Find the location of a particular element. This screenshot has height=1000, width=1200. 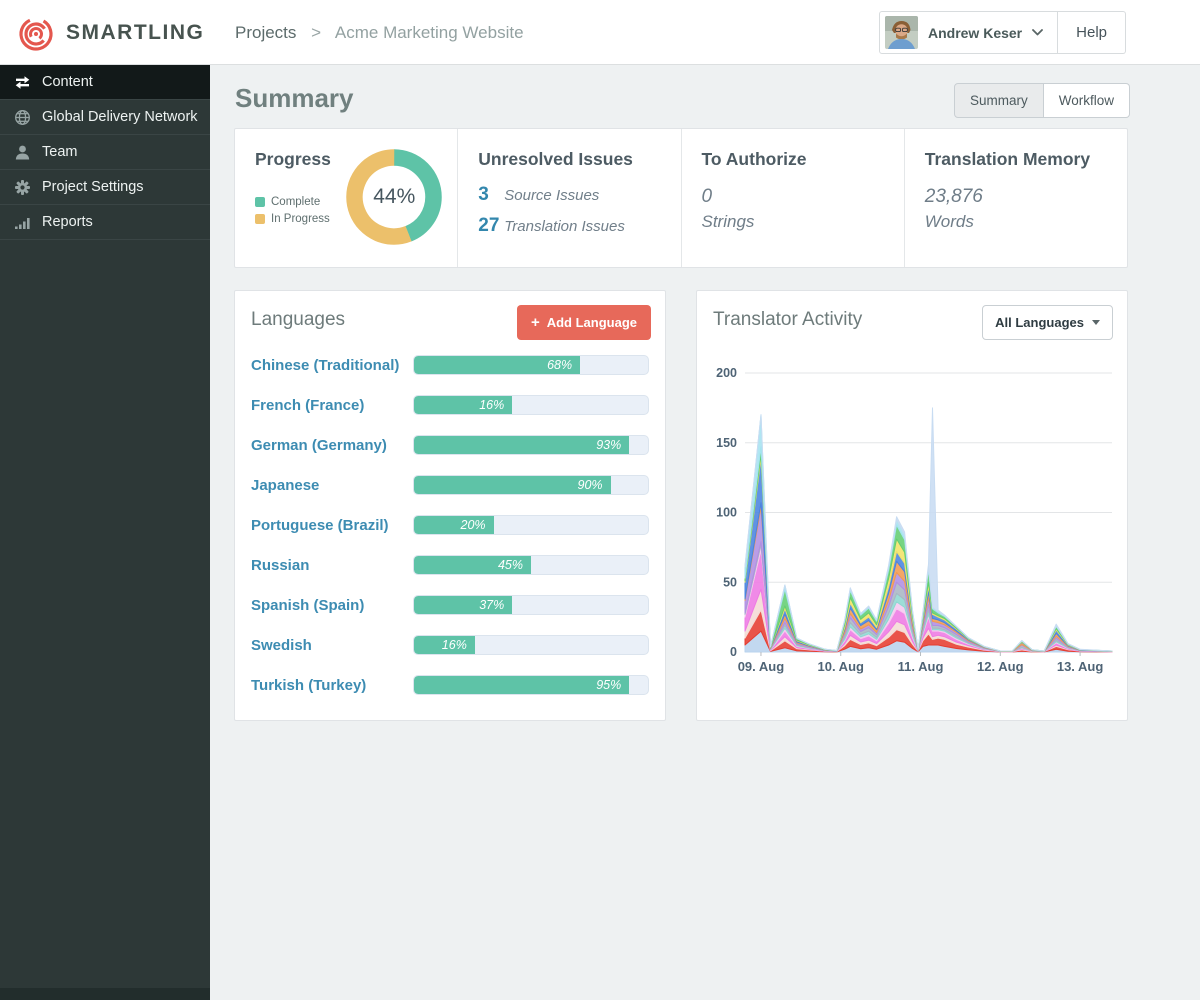

progress-card-title: Progress is located at coordinates (293, 159).